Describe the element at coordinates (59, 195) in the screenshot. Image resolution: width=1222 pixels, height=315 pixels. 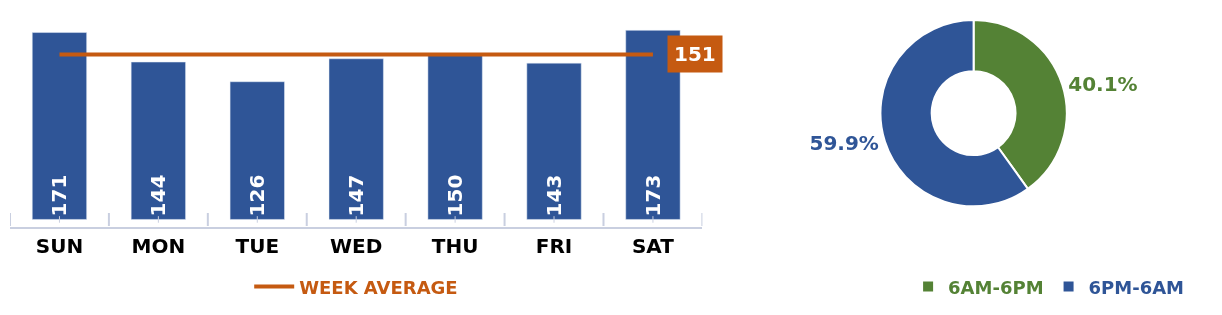
I see `data-label: 171` at that location.